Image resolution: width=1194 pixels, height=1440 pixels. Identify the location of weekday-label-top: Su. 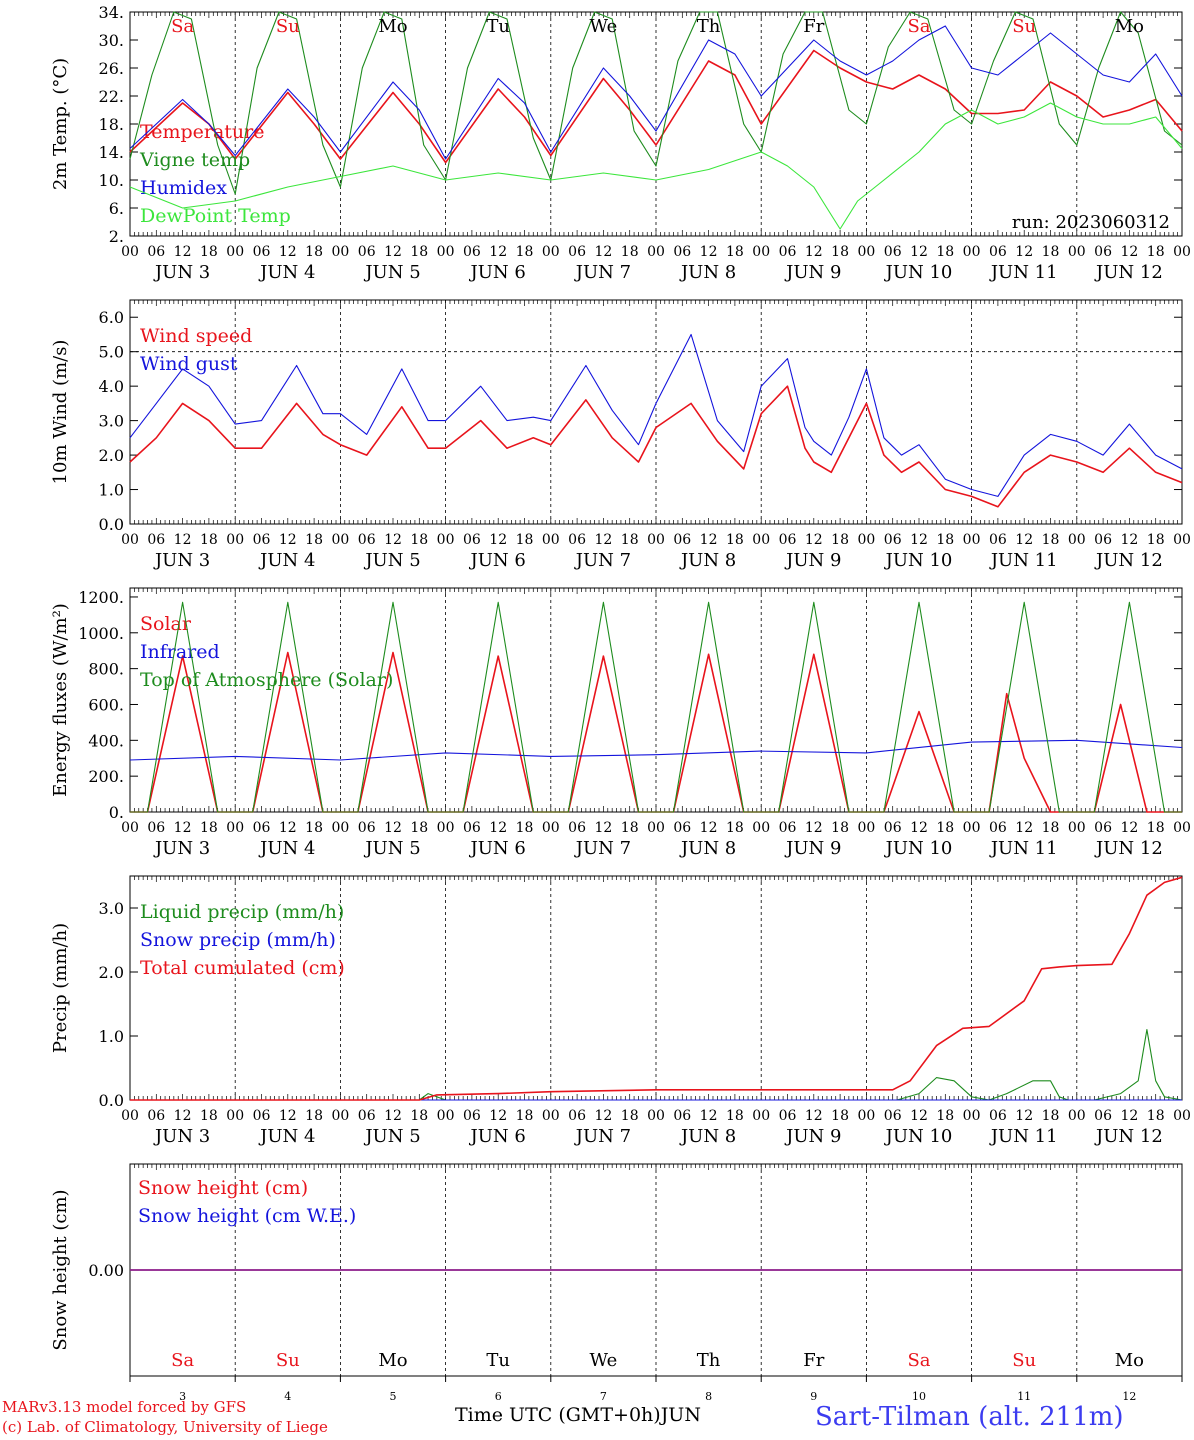
(1024, 26).